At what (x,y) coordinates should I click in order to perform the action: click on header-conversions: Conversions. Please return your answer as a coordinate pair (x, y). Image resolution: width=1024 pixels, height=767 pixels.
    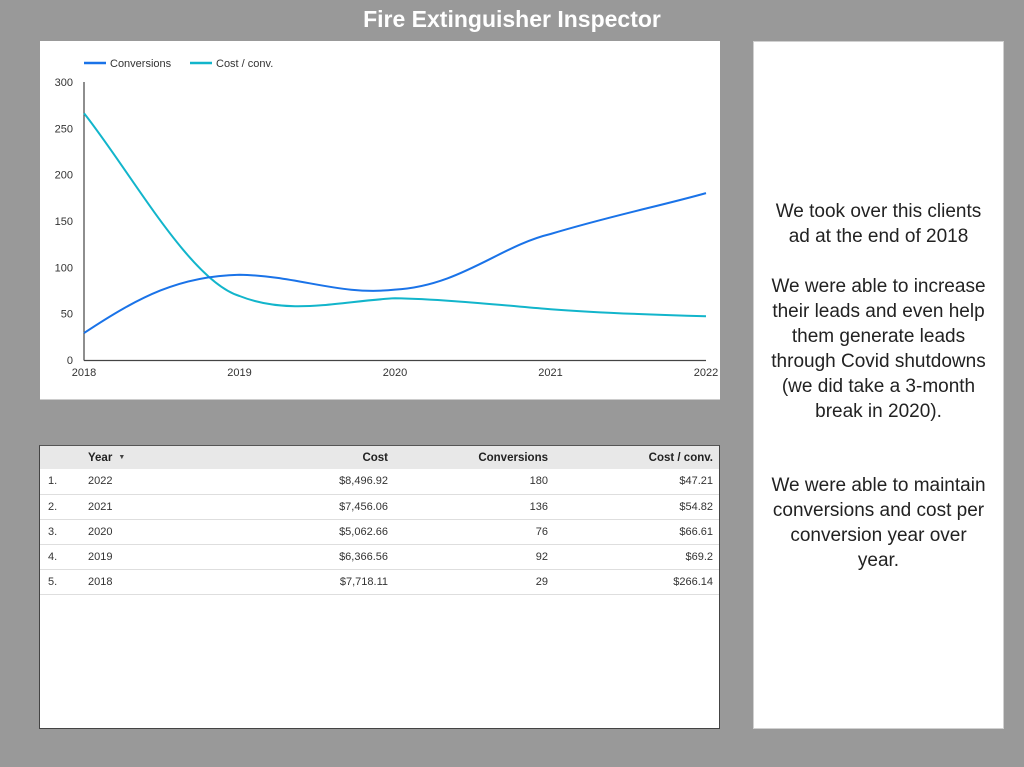
    Looking at the image, I should click on (513, 457).